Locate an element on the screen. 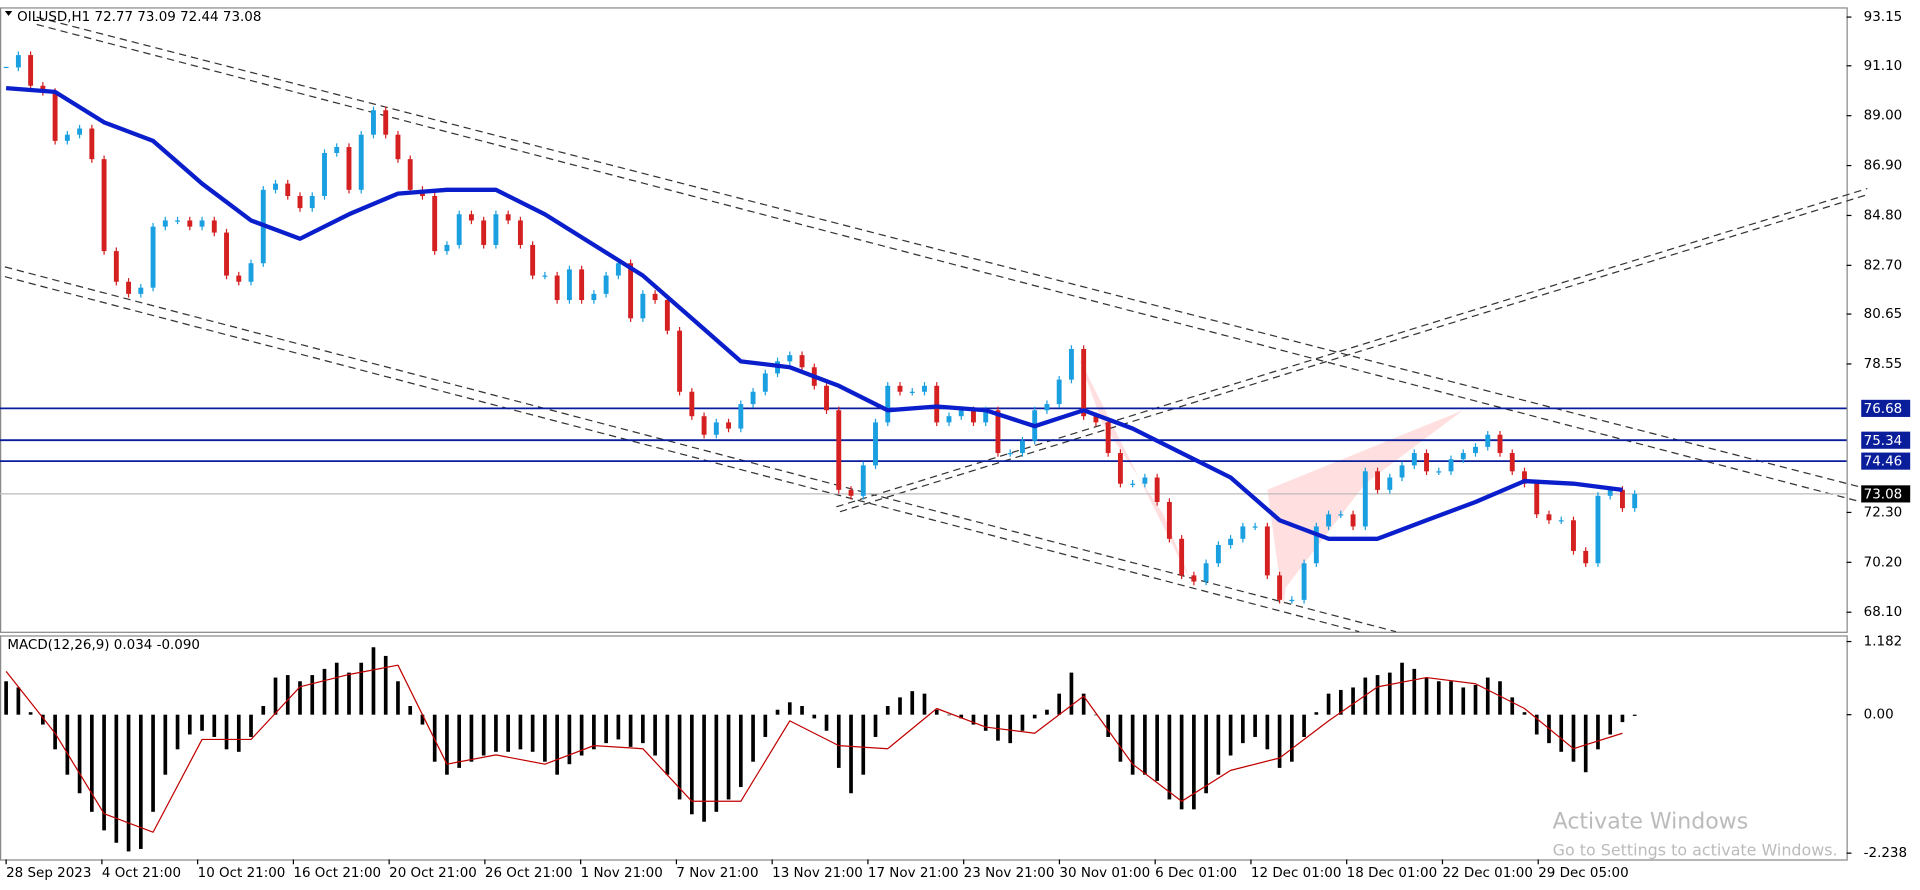  watermark: Activate Windows is located at coordinates (1651, 822).